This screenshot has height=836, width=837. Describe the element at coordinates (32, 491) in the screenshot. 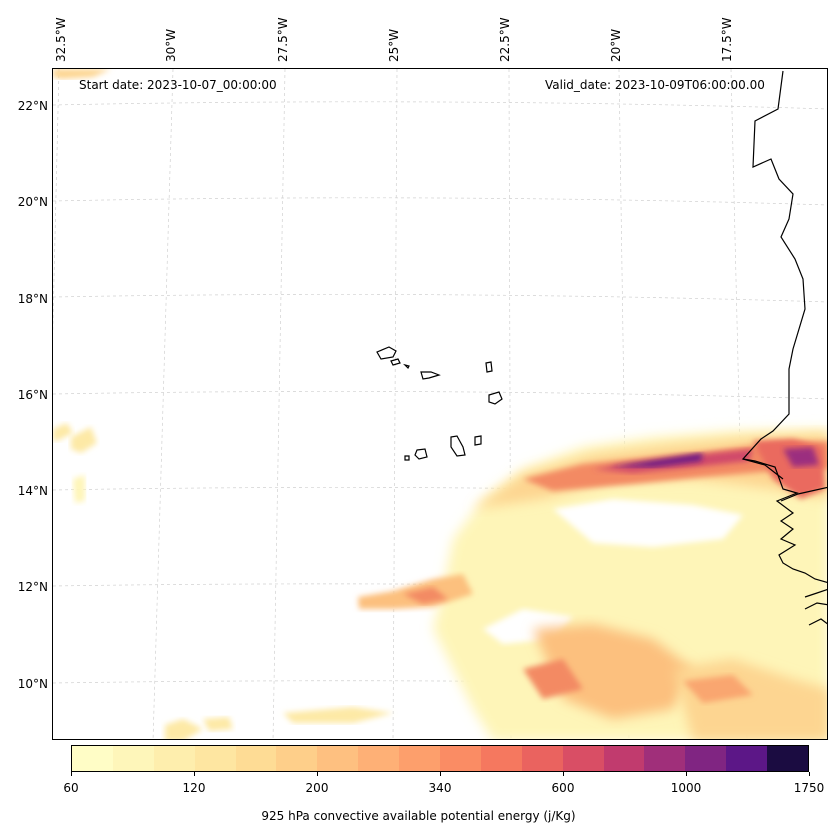

I see `lat-label-14n: 14°N` at that location.